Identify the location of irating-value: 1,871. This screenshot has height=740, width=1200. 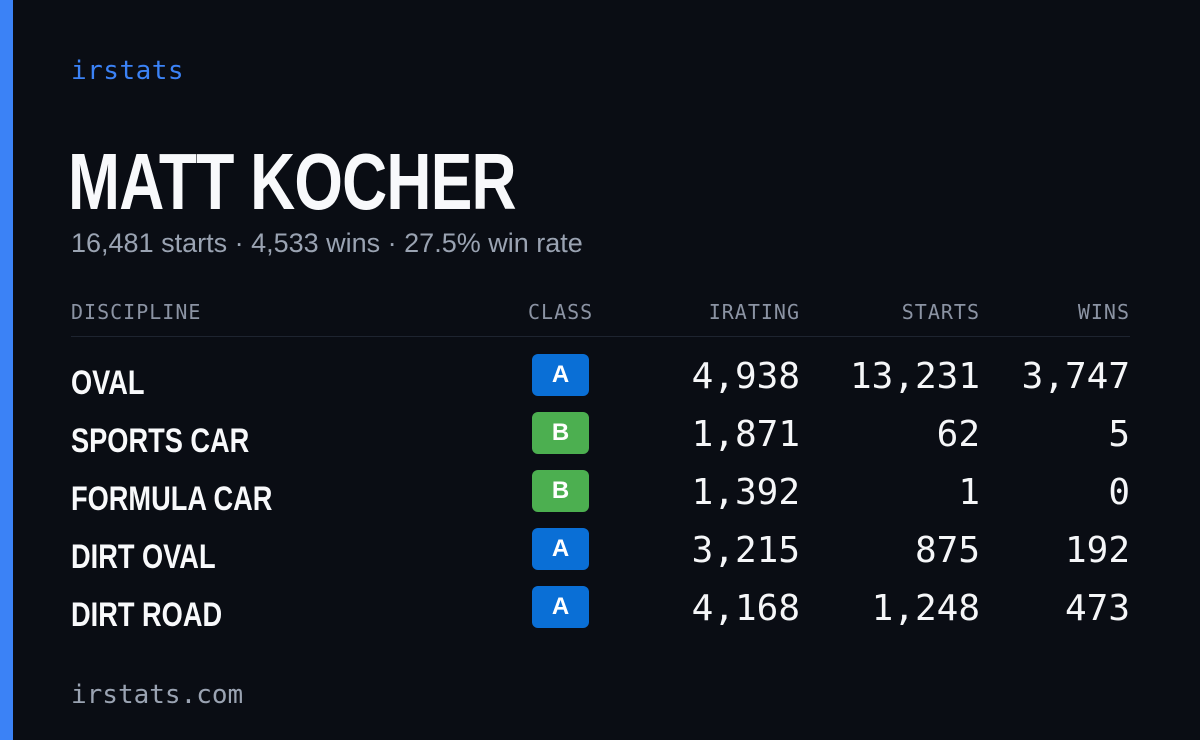
(745, 434).